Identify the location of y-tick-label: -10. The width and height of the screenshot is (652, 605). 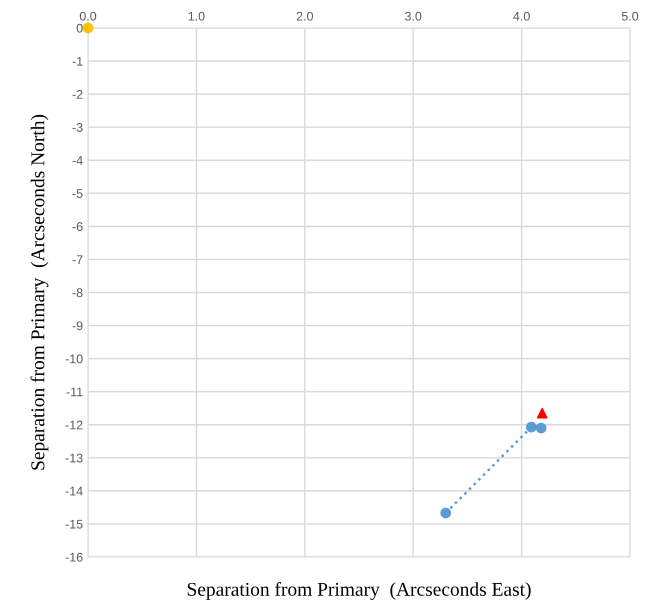
(74, 359).